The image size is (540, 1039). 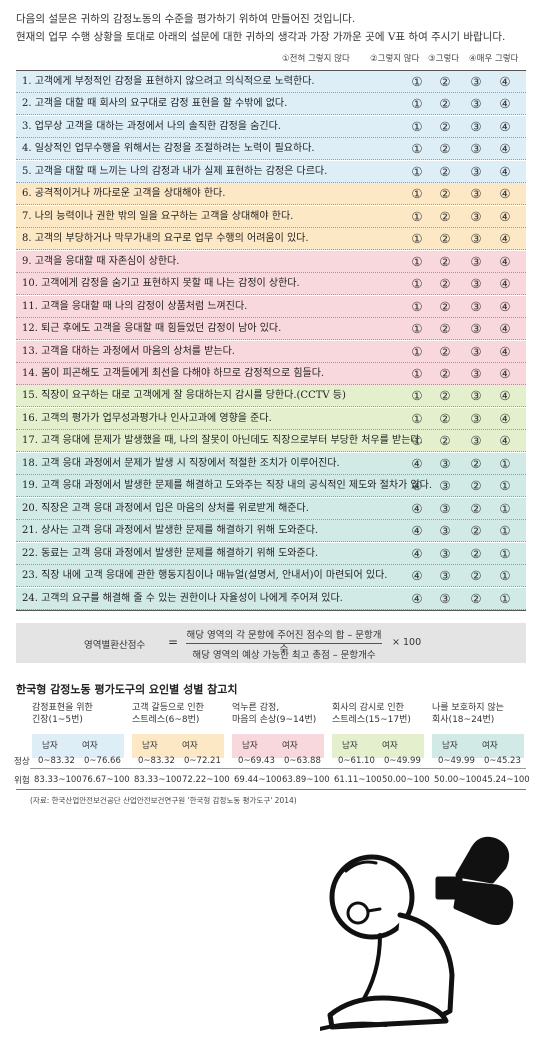 What do you see at coordinates (173, 642) in the screenshot?
I see `formula-equals: =` at bounding box center [173, 642].